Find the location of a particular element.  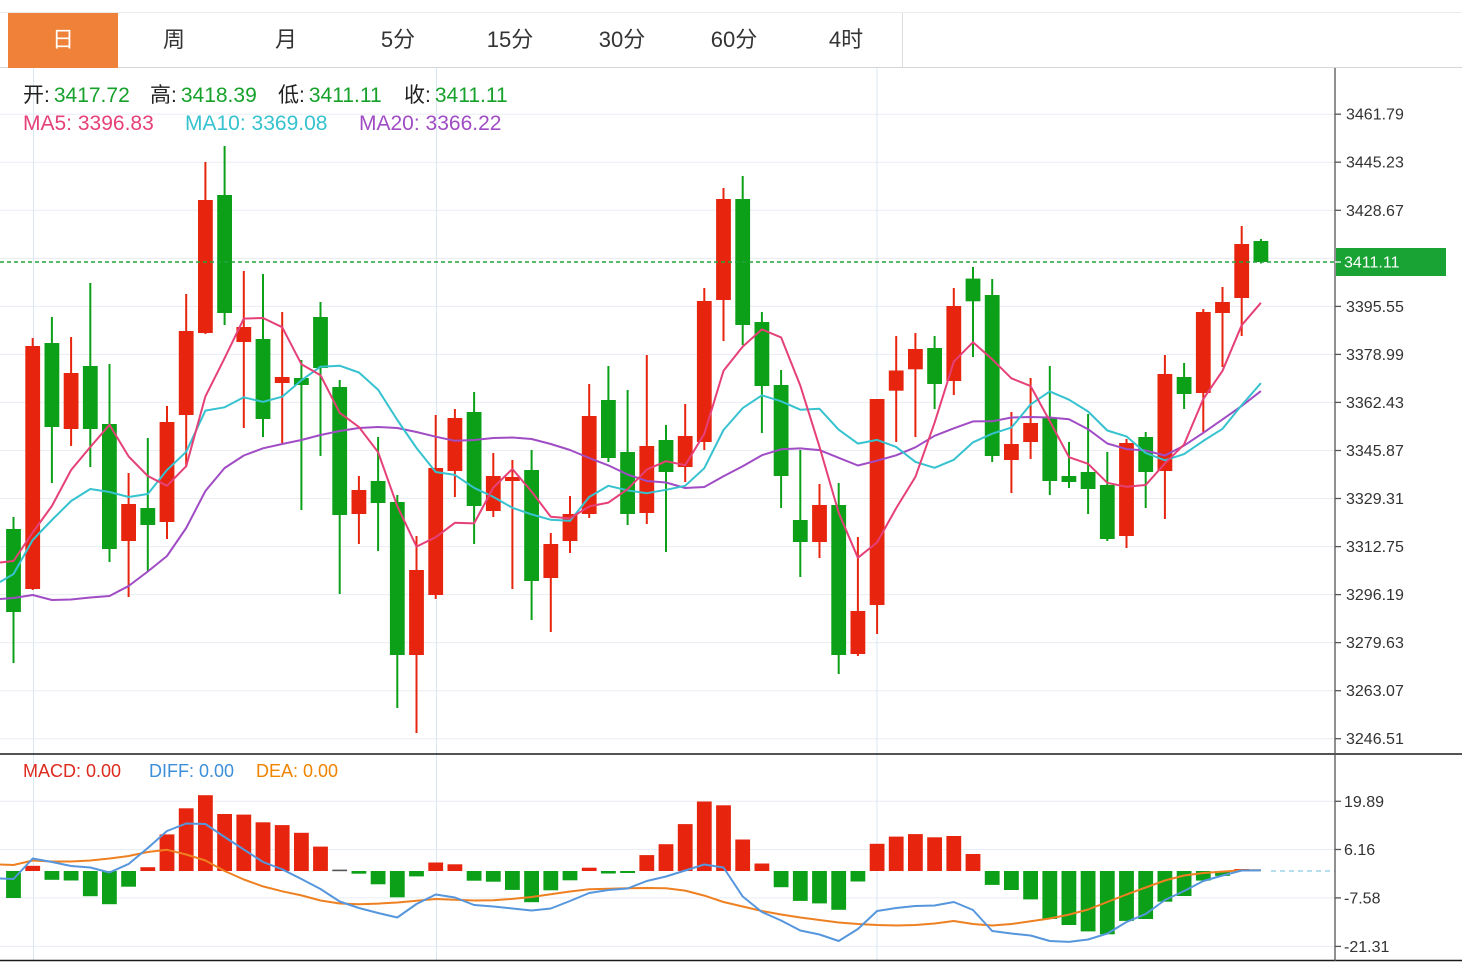

svg-text: MA10: 3369.08 is located at coordinates (256, 123).